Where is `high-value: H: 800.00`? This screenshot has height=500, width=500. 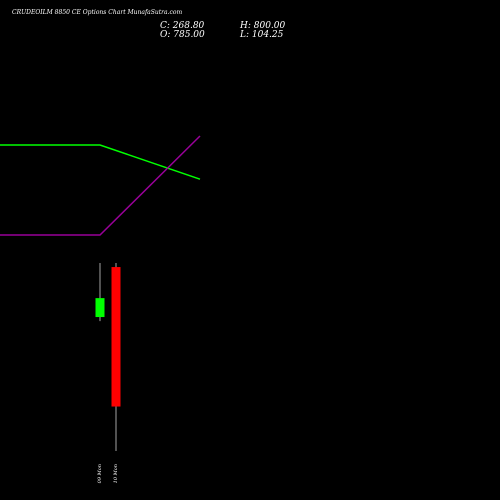
high-value: H: 800.00 is located at coordinates (263, 26).